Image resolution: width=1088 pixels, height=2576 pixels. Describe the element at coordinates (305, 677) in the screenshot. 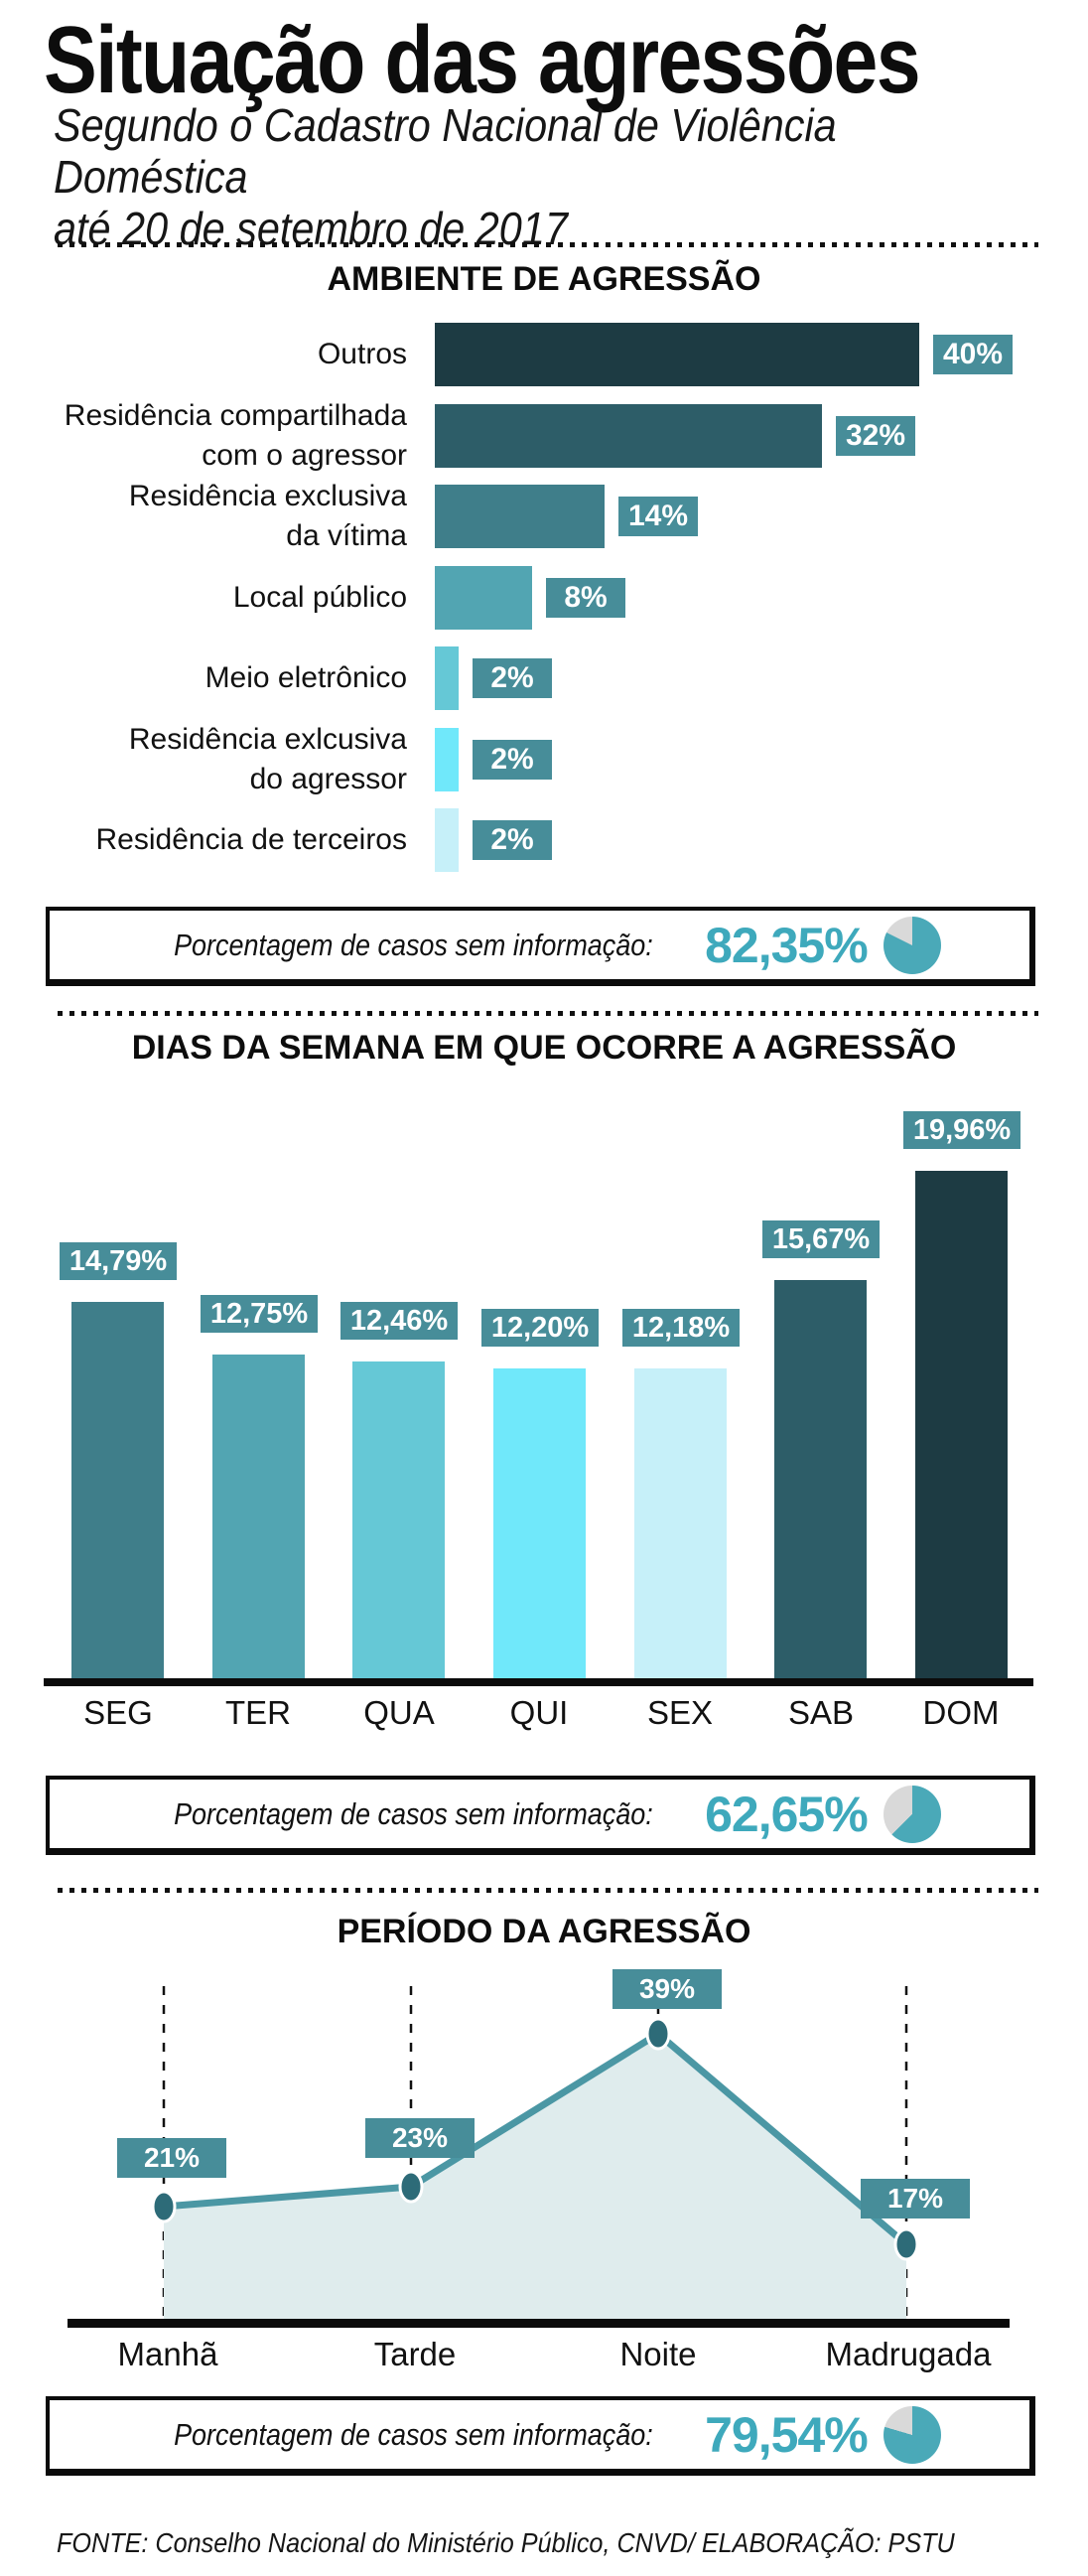

I see `bar-label: Meio eletrônico` at that location.